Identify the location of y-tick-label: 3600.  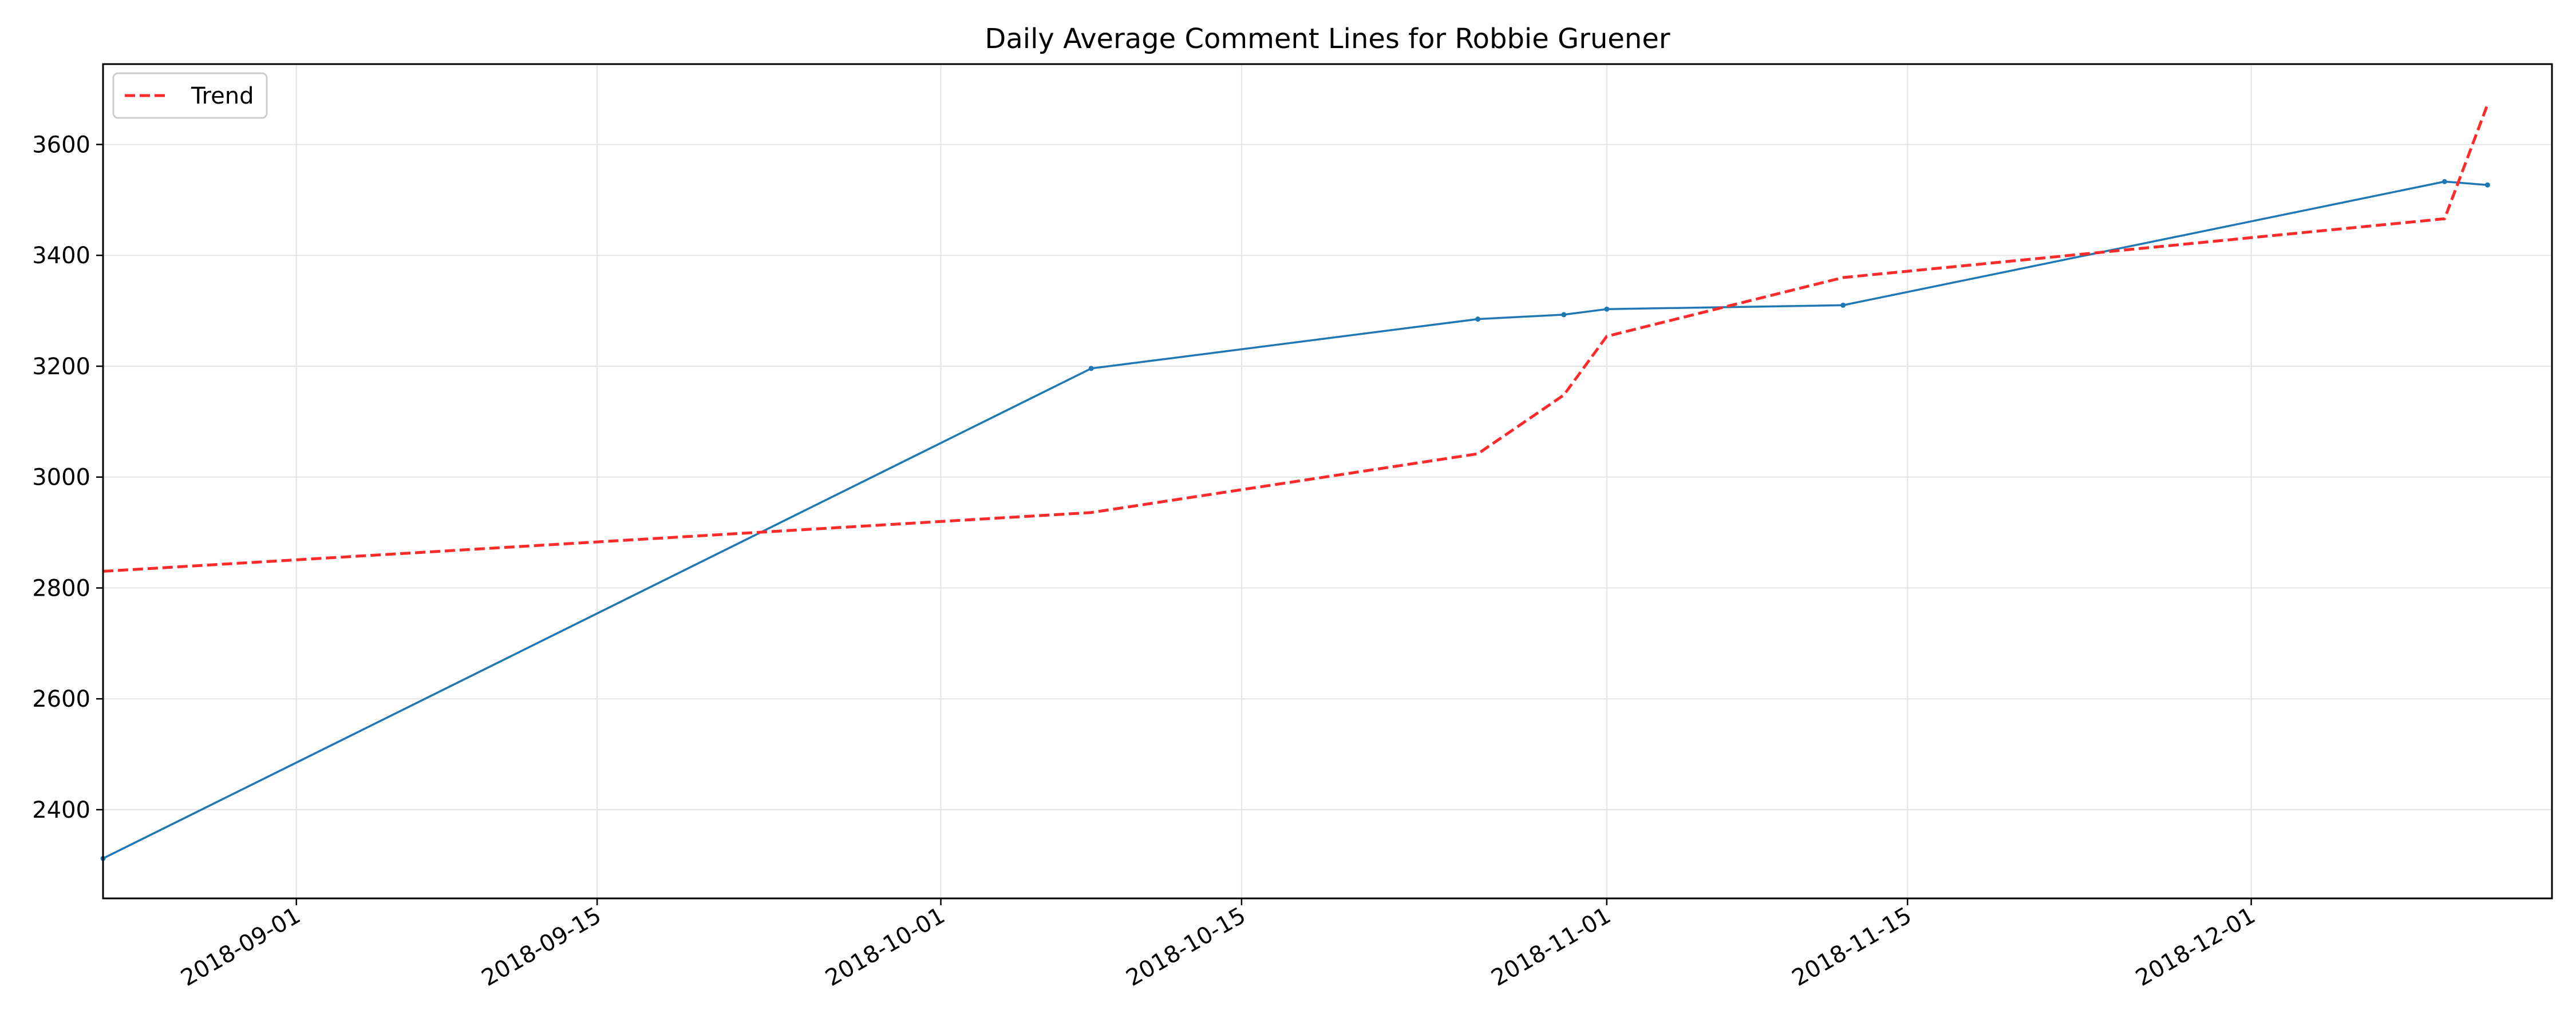
(61, 145).